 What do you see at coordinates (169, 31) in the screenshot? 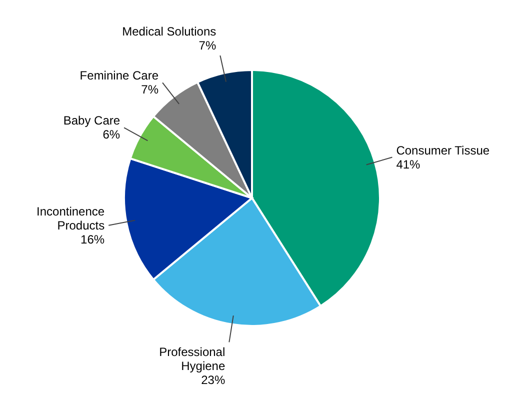
I see `slice-label: Medical Solutions` at bounding box center [169, 31].